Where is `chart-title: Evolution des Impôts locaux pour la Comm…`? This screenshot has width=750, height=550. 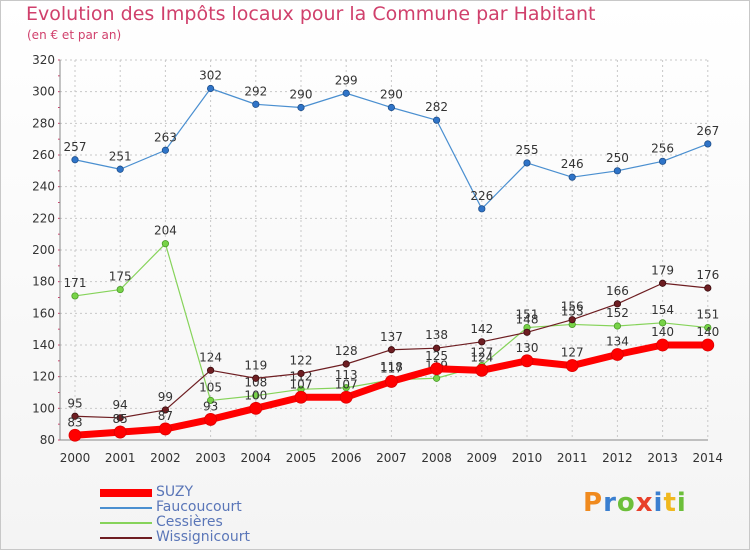
chart-title: Evolution des Impôts locaux pour la Comm… is located at coordinates (311, 14).